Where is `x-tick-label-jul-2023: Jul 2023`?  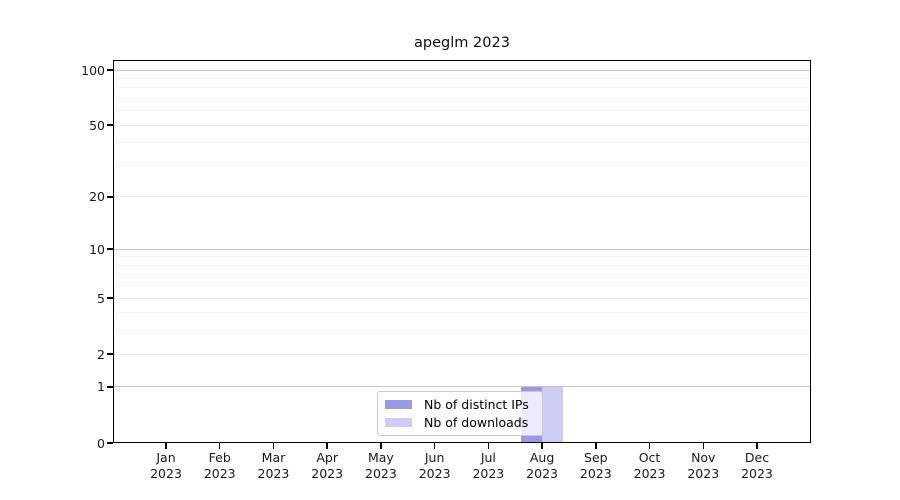
x-tick-label-jul-2023: Jul 2023 is located at coordinates (488, 465).